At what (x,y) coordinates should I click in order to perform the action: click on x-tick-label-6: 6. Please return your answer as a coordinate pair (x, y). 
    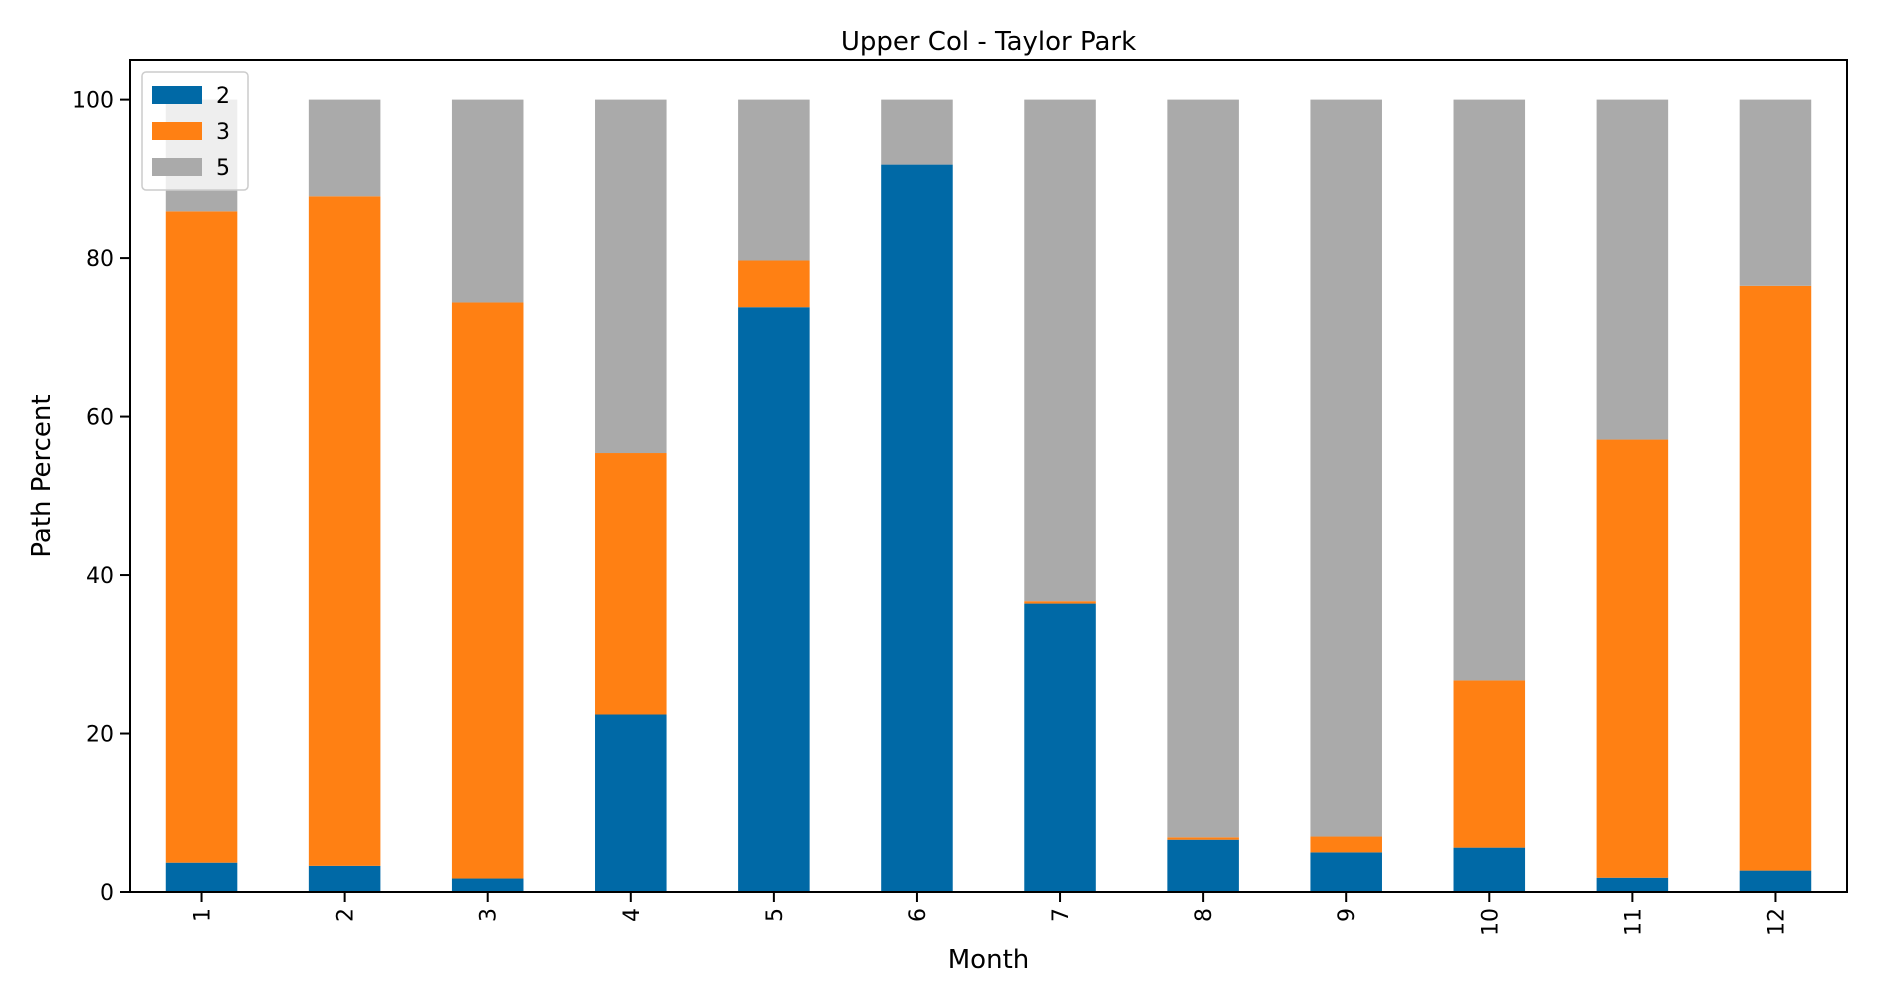
    Looking at the image, I should click on (918, 915).